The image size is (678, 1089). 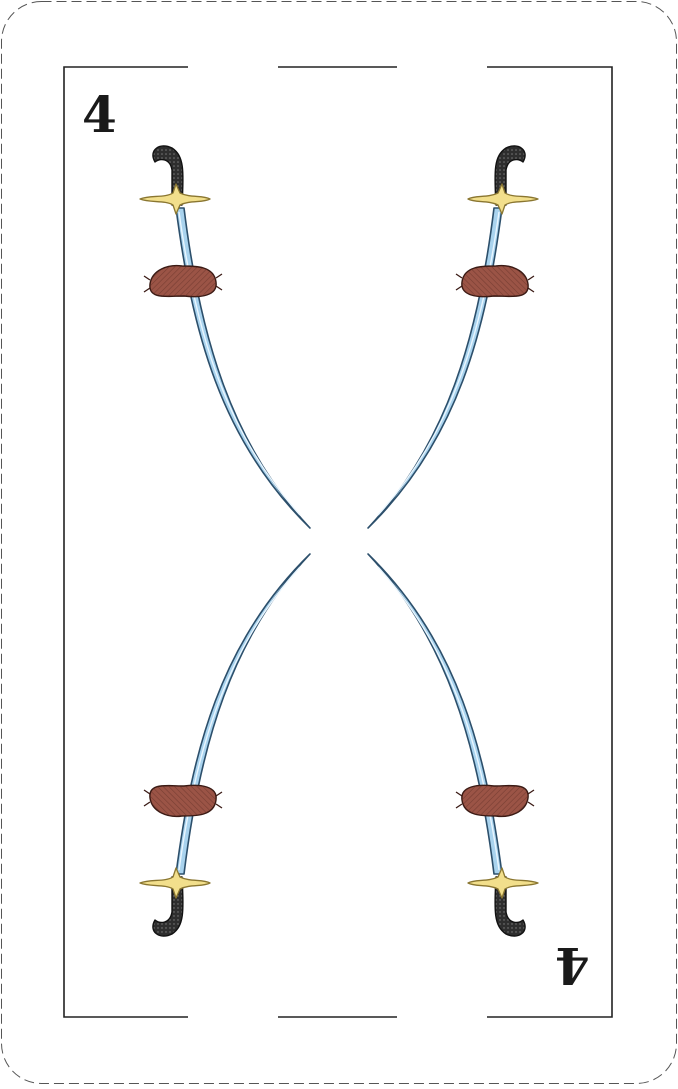 I want to click on rank-index-bottom: 4, so click(x=572, y=965).